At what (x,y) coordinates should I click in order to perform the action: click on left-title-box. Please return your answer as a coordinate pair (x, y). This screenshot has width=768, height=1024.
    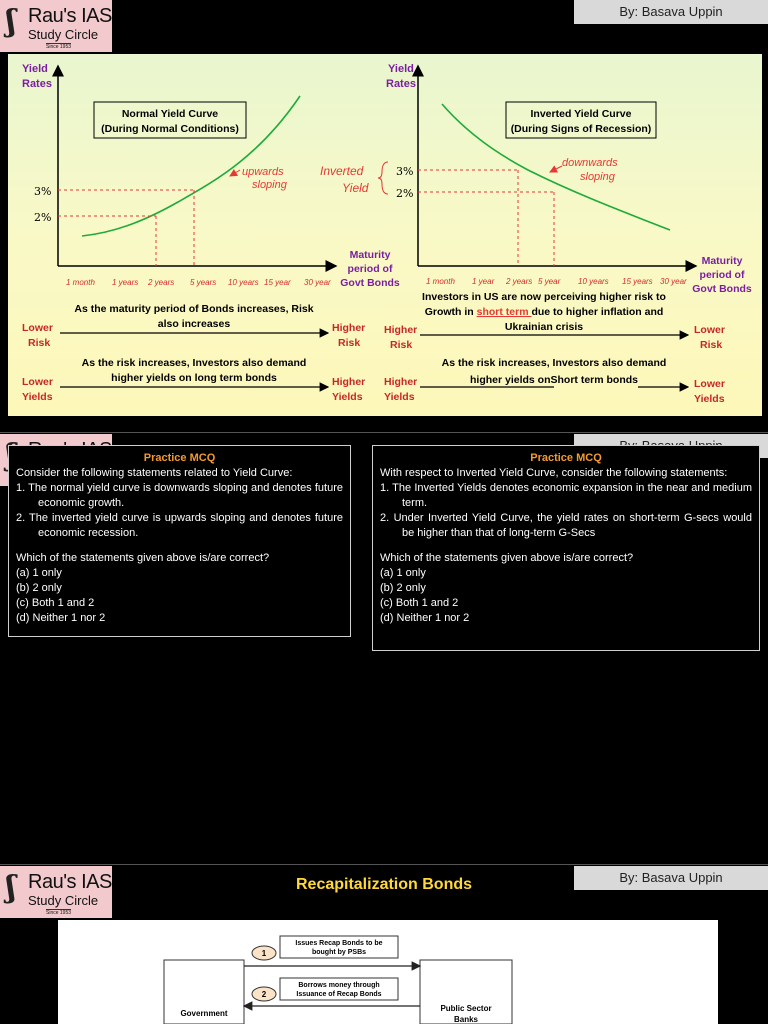
    Looking at the image, I should click on (170, 120).